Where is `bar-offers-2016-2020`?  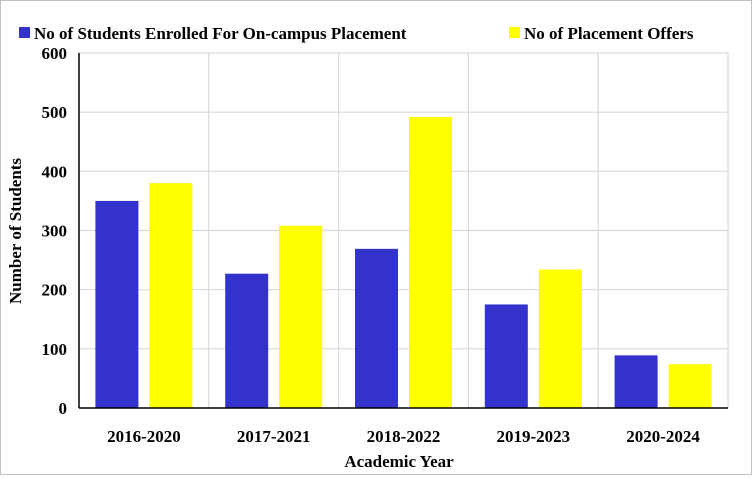 bar-offers-2016-2020 is located at coordinates (171, 295).